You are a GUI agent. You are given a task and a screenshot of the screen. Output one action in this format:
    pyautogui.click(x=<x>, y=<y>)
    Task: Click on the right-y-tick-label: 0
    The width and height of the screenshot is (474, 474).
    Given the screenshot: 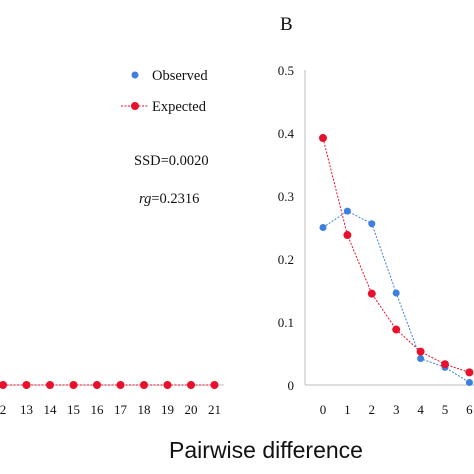 What is the action you would take?
    pyautogui.click(x=291, y=385)
    